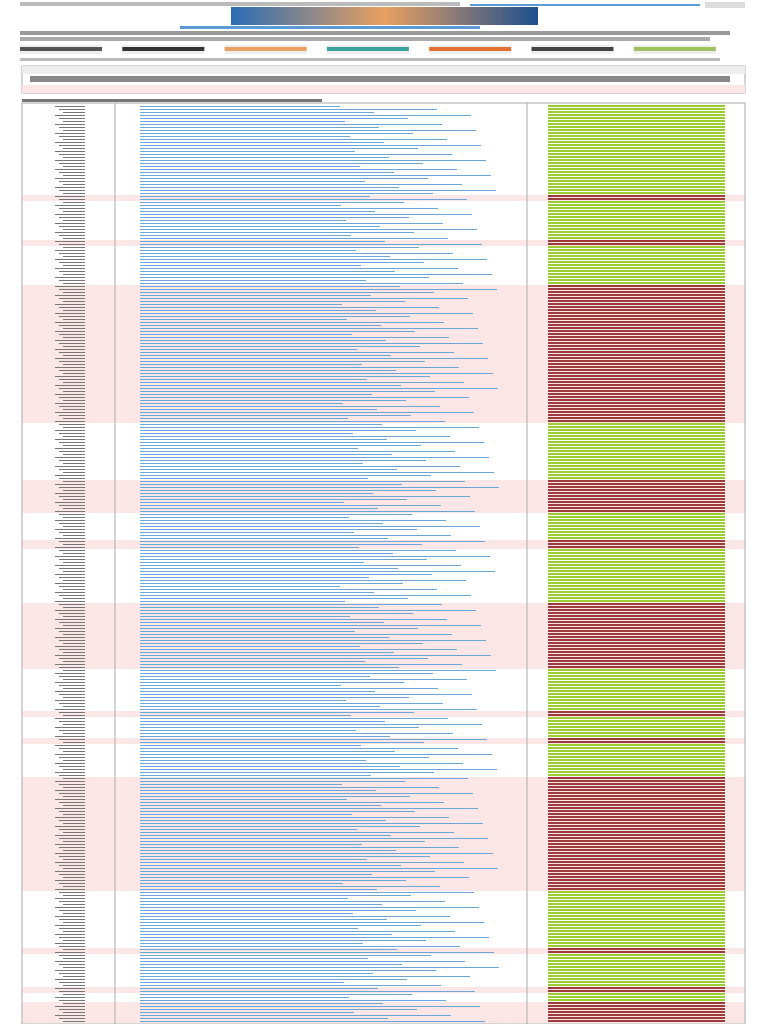  I want to click on header-button, so click(725, 5).